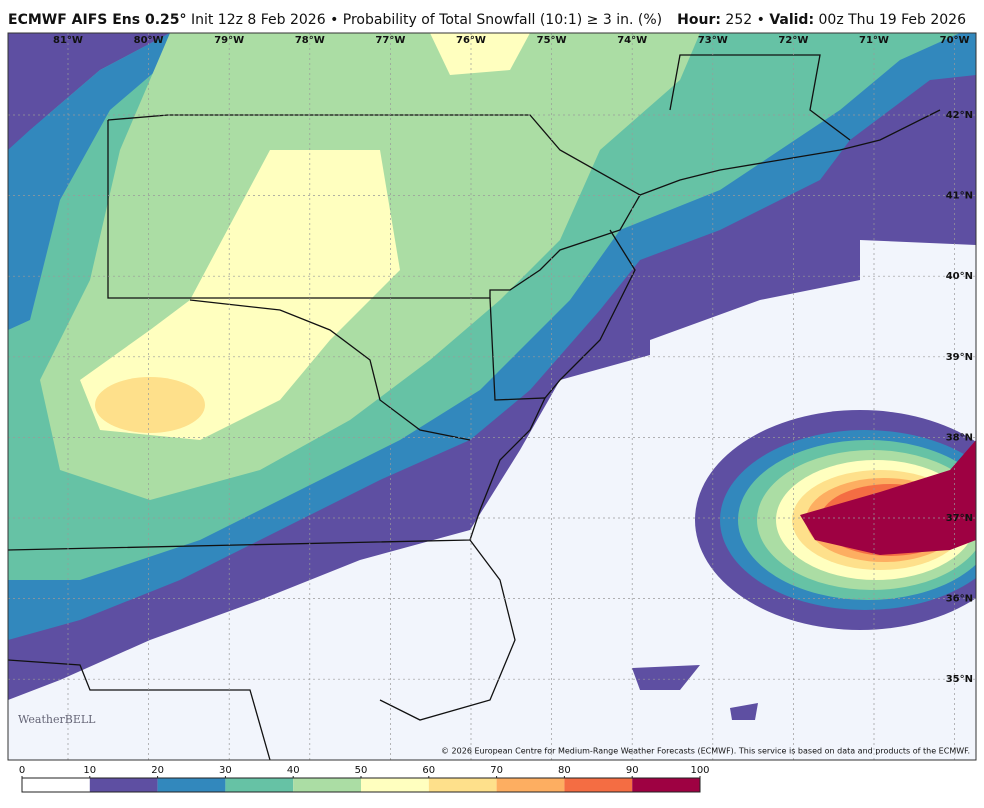  What do you see at coordinates (959, 357) in the screenshot?
I see `lat-label: 39°N` at bounding box center [959, 357].